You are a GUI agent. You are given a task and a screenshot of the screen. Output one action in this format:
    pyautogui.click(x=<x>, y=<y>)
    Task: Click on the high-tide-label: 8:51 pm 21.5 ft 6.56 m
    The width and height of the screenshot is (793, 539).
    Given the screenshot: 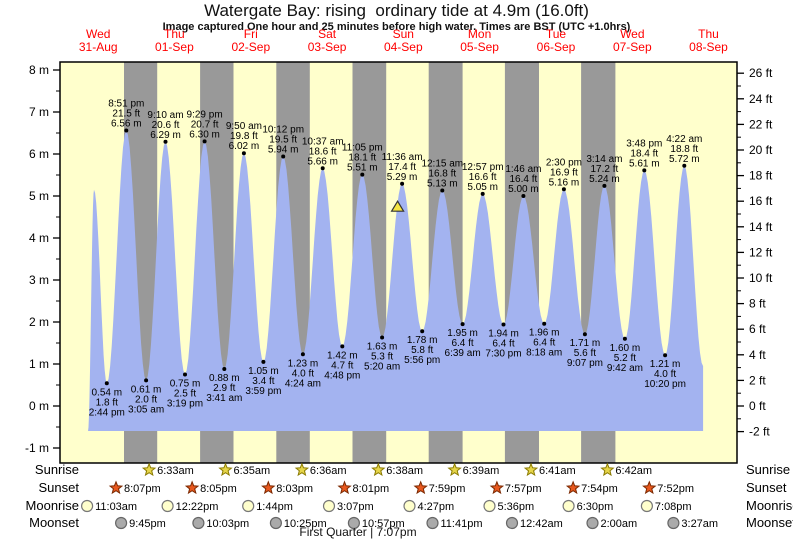 What is the action you would take?
    pyautogui.click(x=126, y=114)
    